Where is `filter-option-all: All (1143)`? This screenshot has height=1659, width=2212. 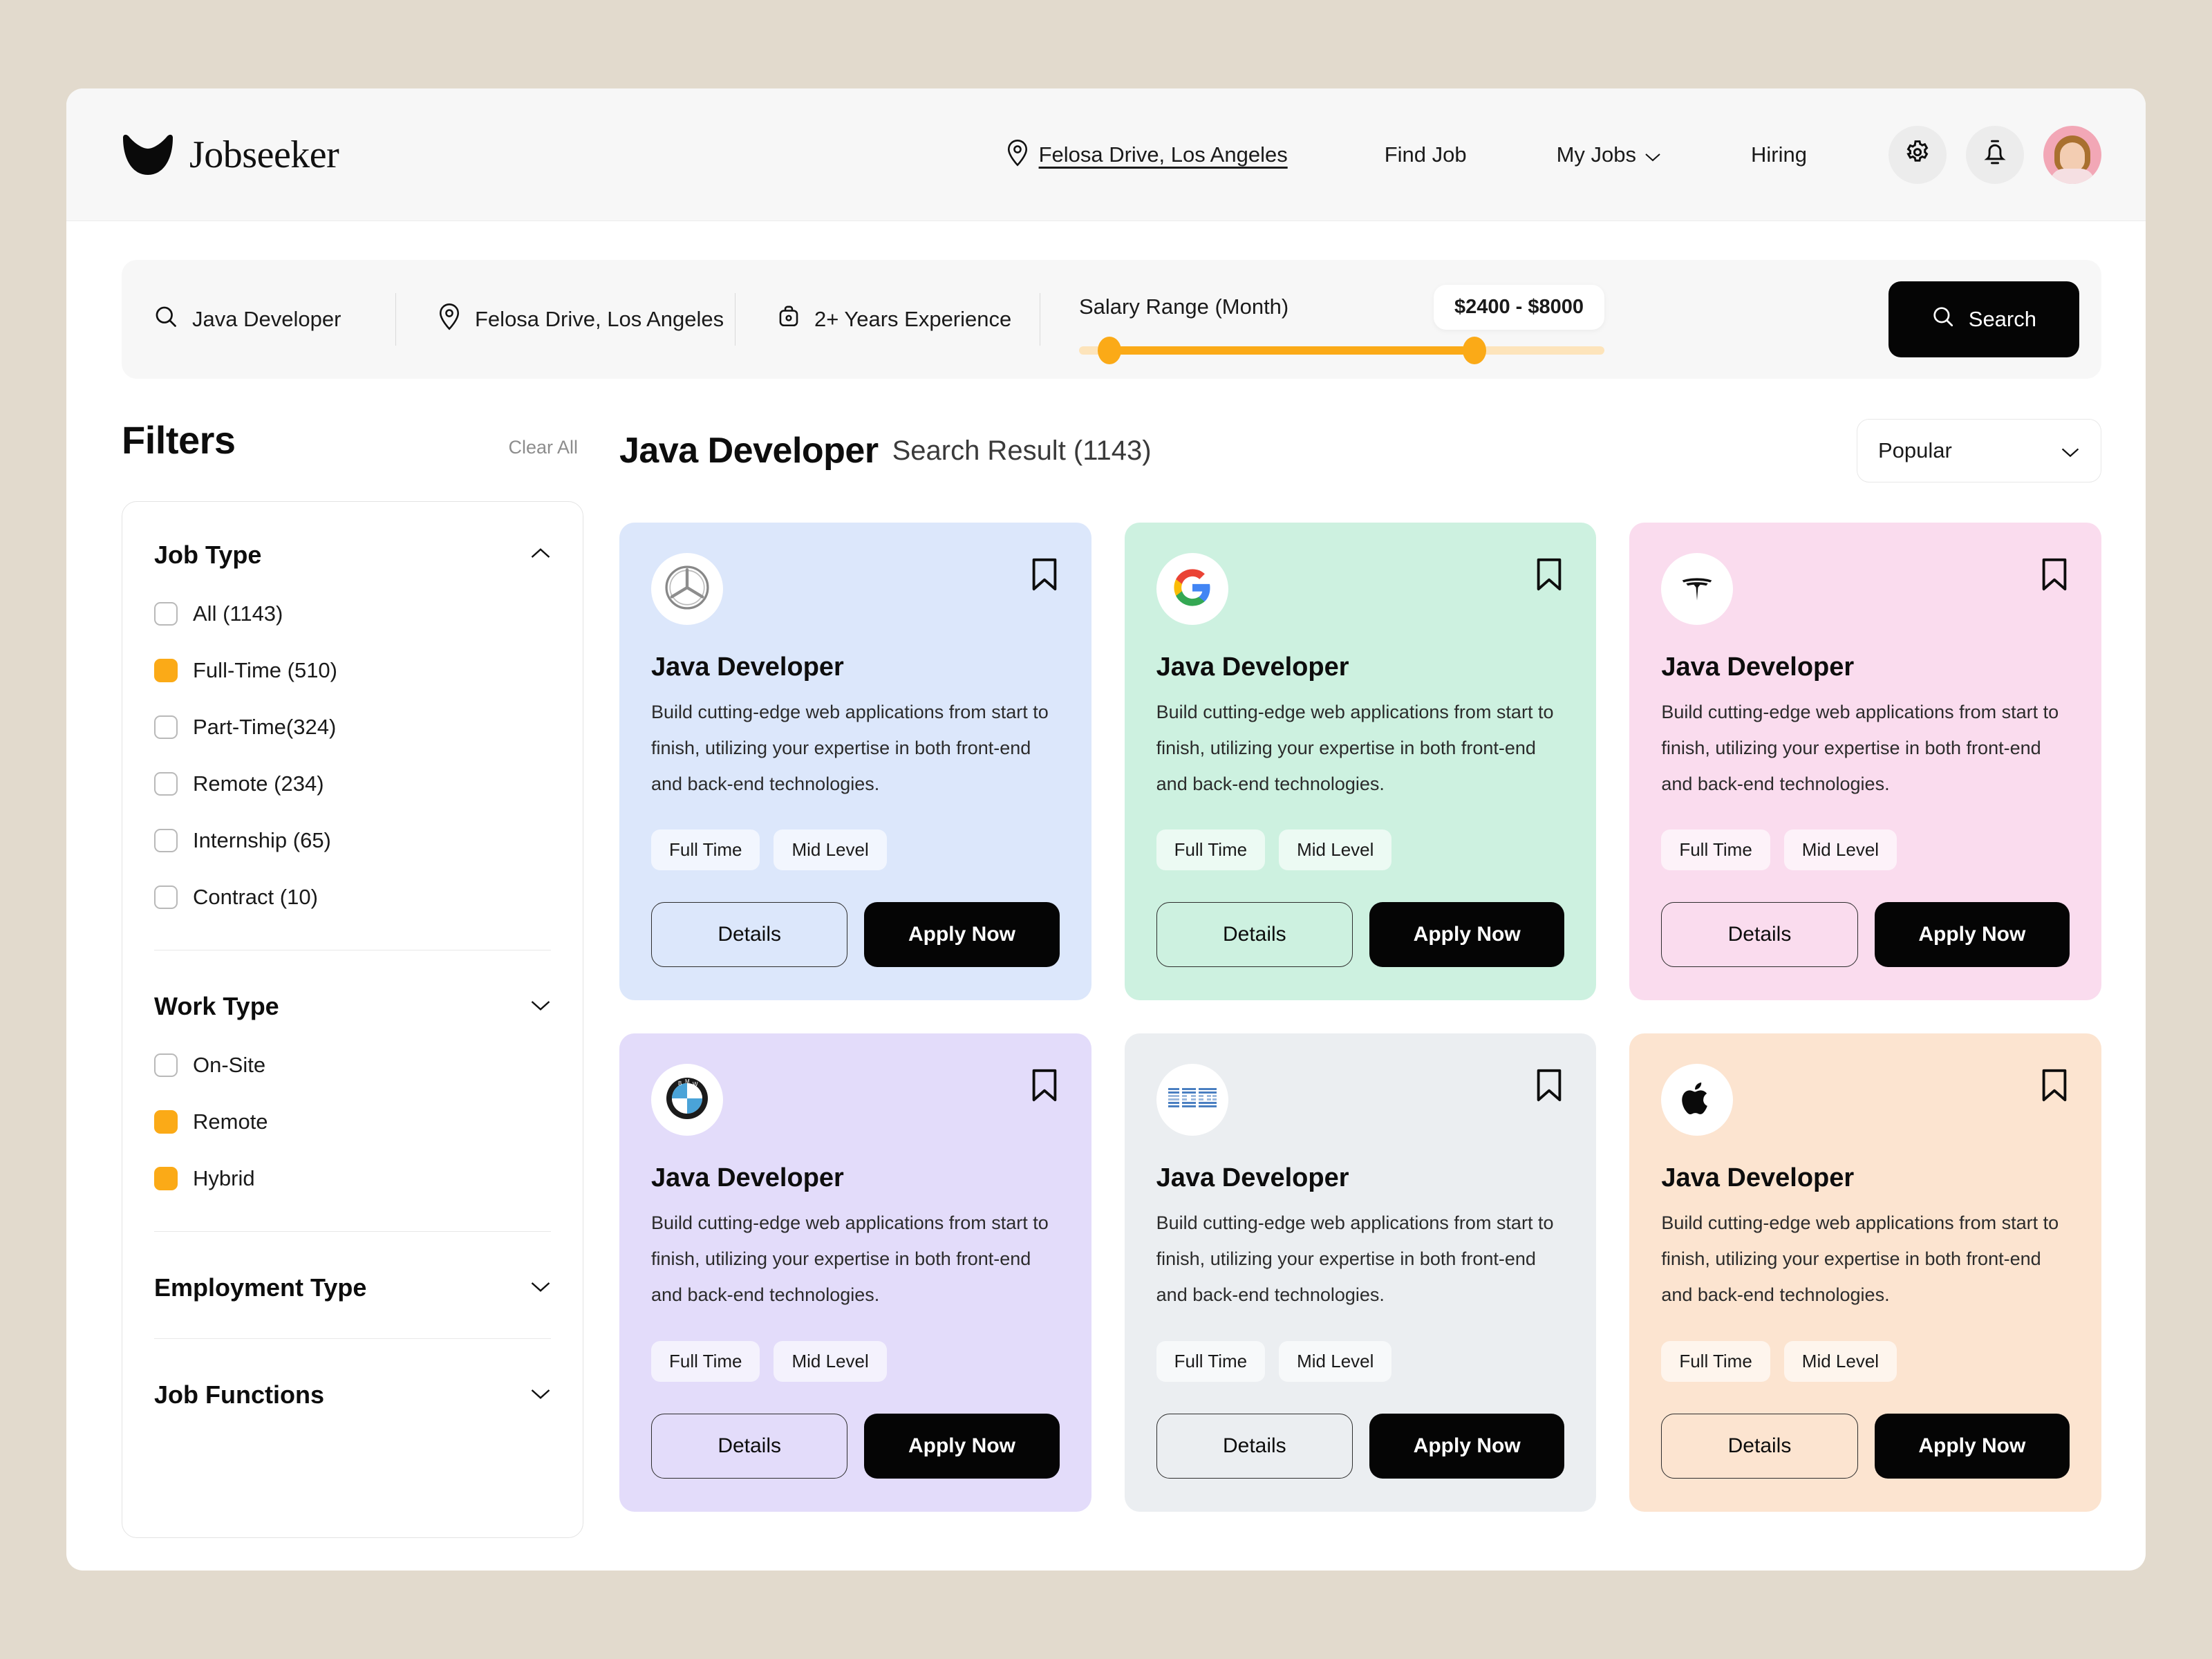
filter-option-all: All (1143) is located at coordinates (352, 613).